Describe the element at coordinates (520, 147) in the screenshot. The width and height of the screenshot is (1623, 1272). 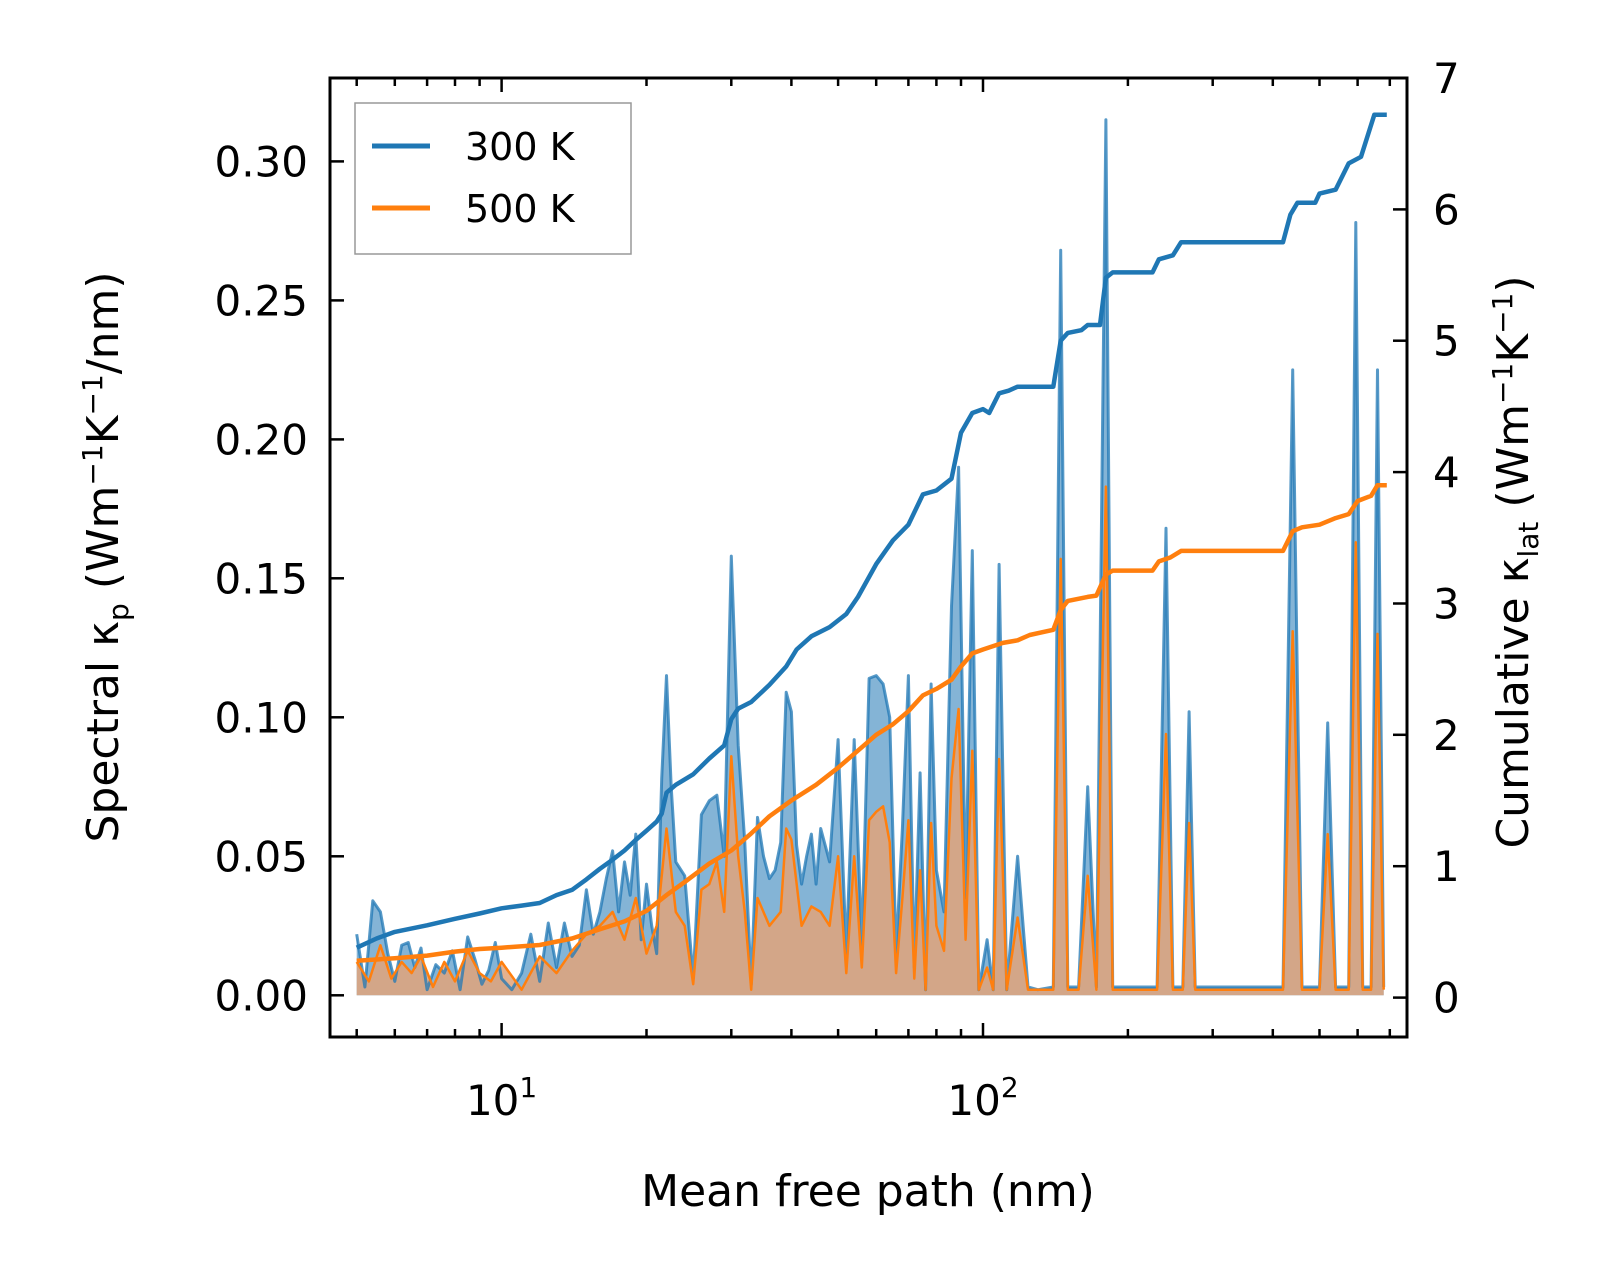
I see `legend-label-300k: 300 K` at that location.